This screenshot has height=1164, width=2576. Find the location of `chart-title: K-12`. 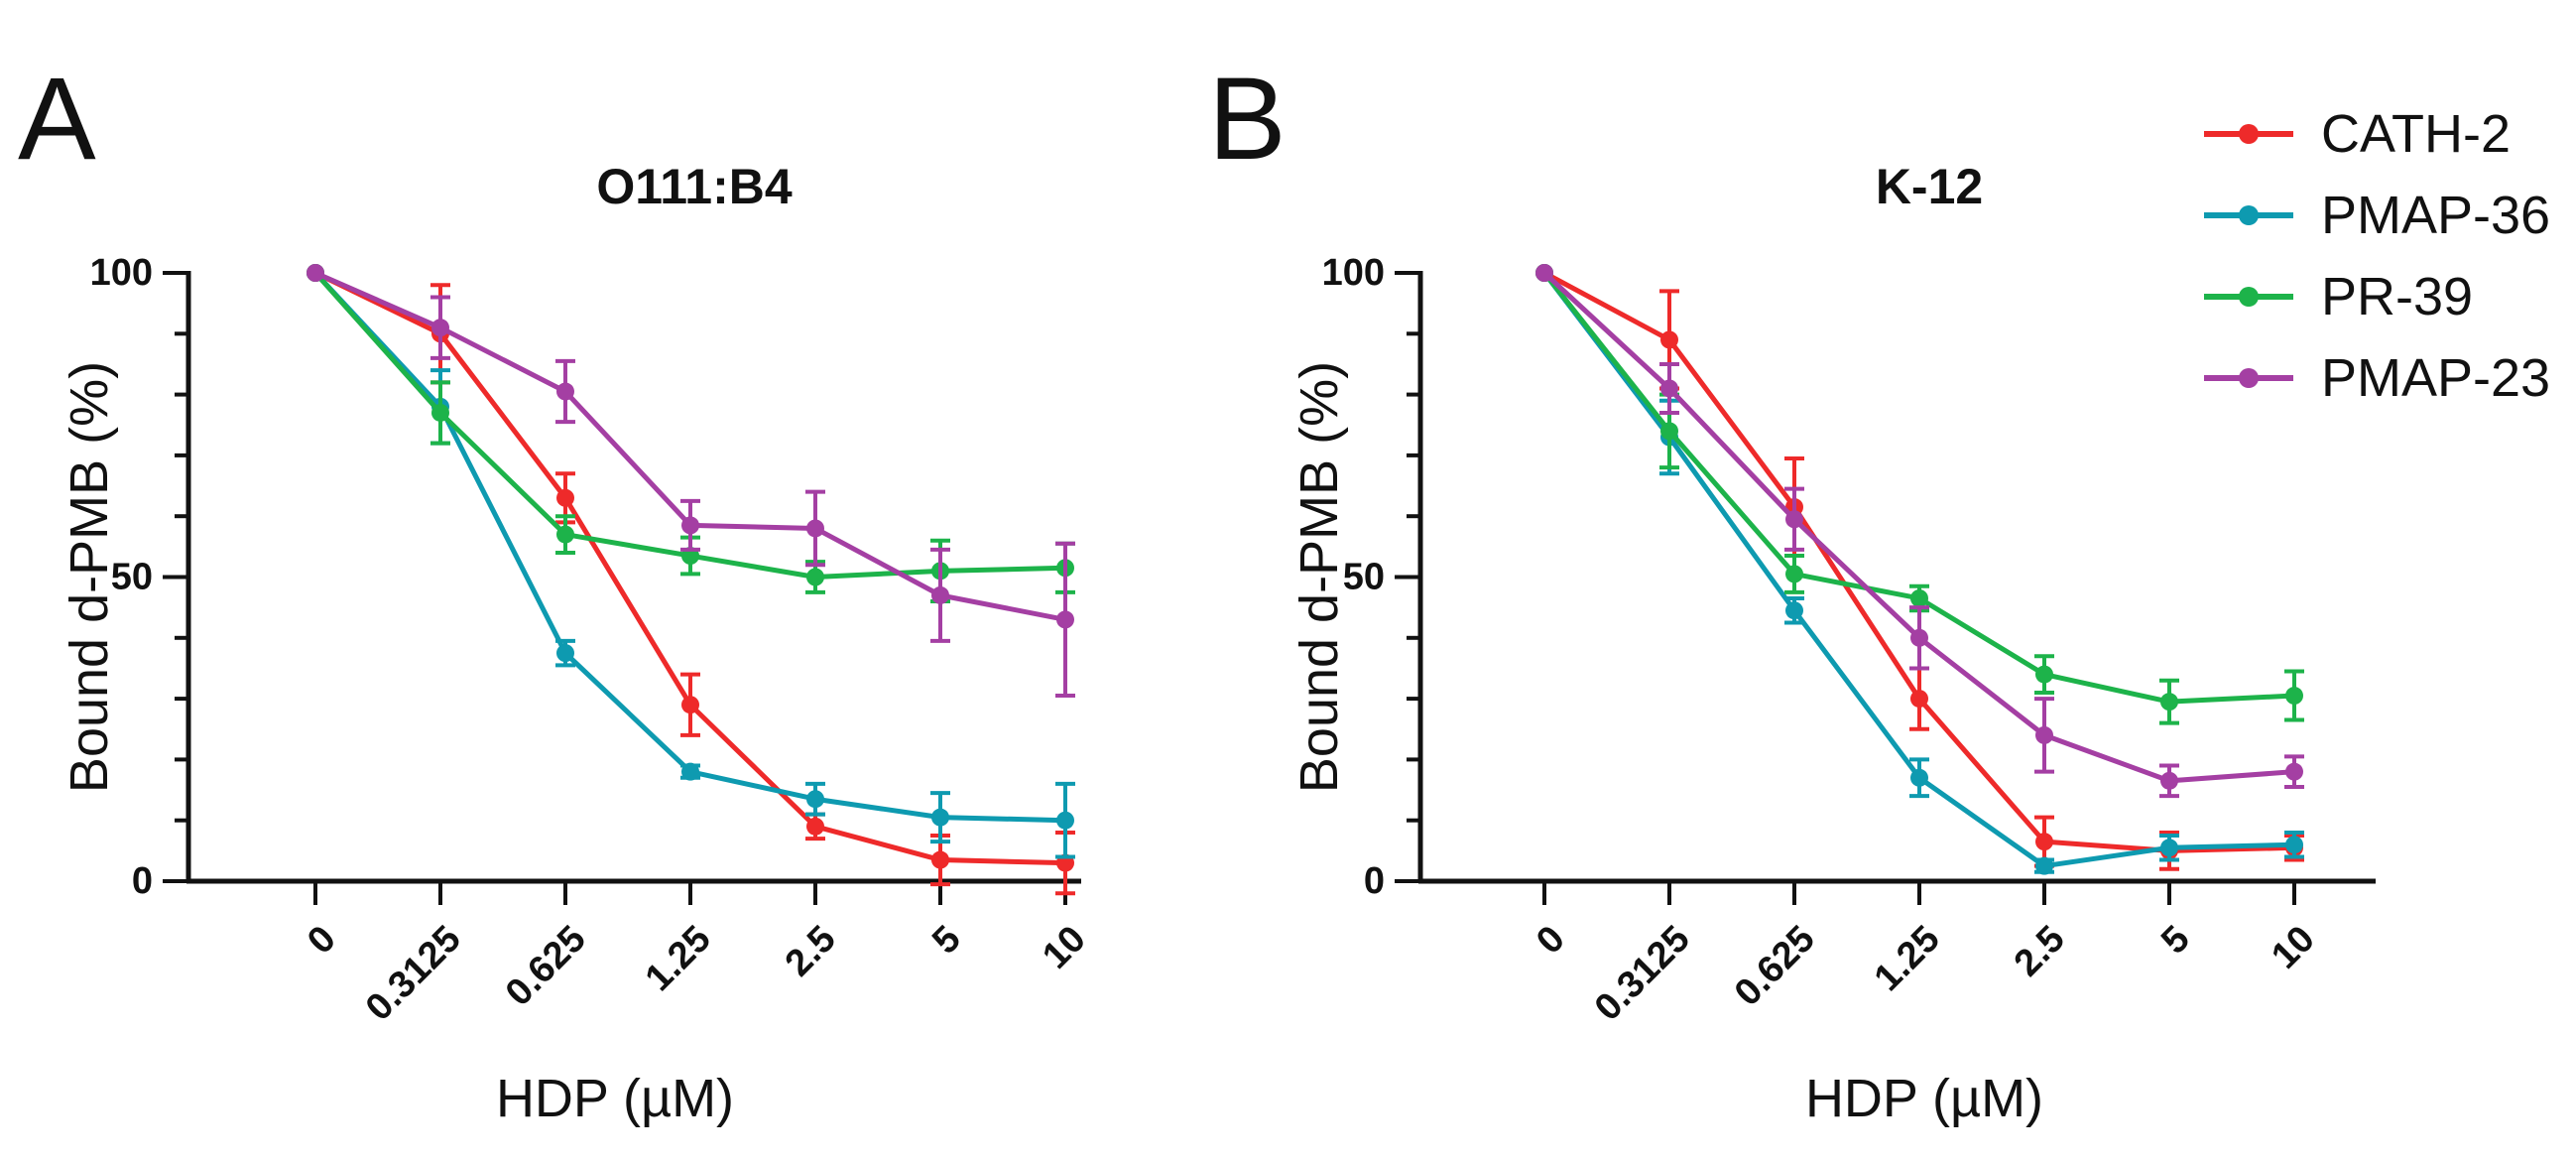

chart-title: K-12 is located at coordinates (1929, 186).